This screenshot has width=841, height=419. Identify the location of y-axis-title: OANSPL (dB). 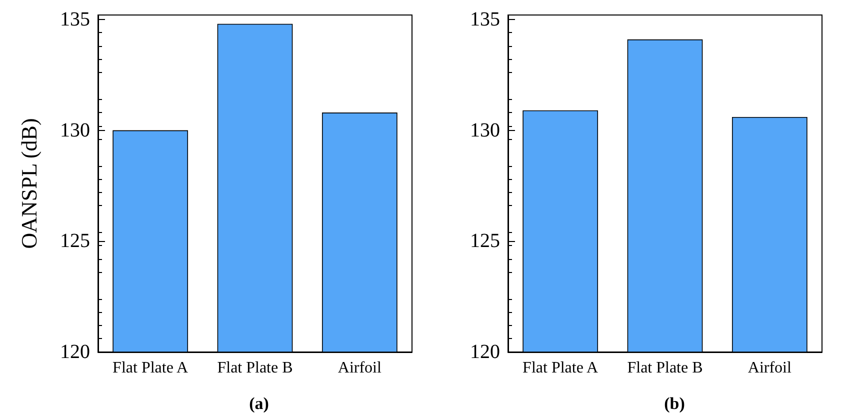
(29, 183).